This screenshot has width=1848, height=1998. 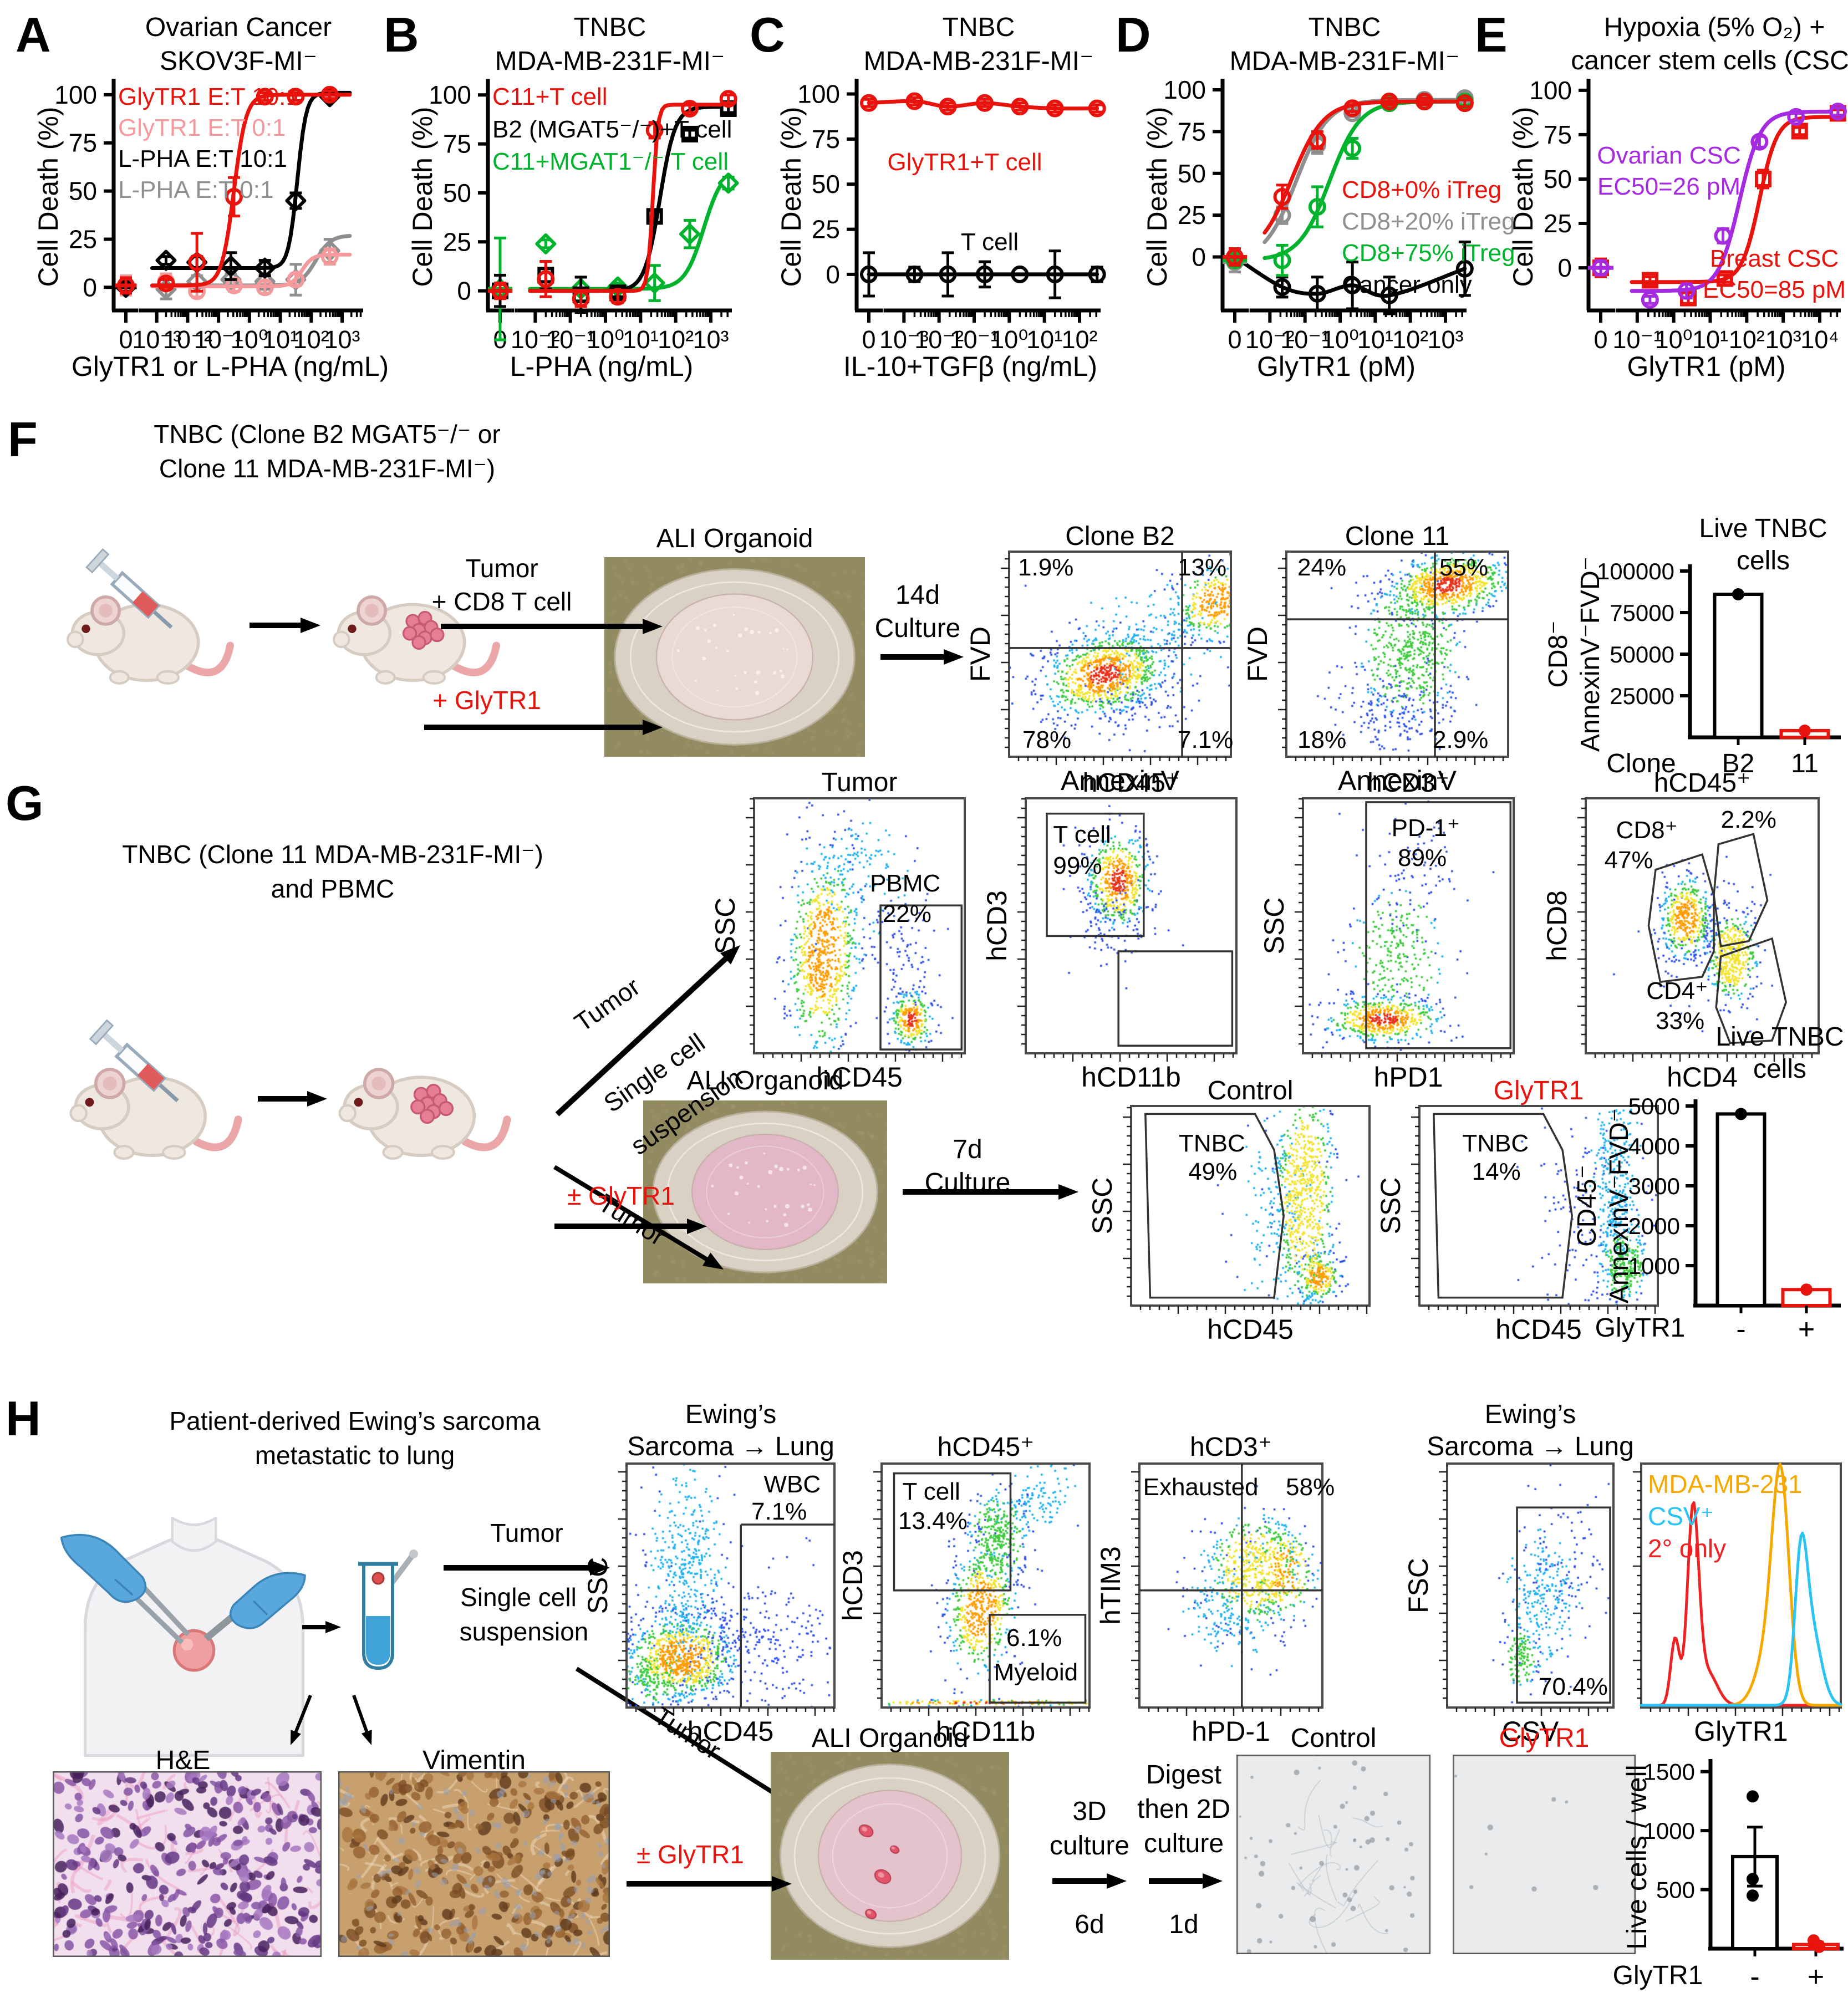 What do you see at coordinates (424, 630) in the screenshot?
I see `tumor-dots` at bounding box center [424, 630].